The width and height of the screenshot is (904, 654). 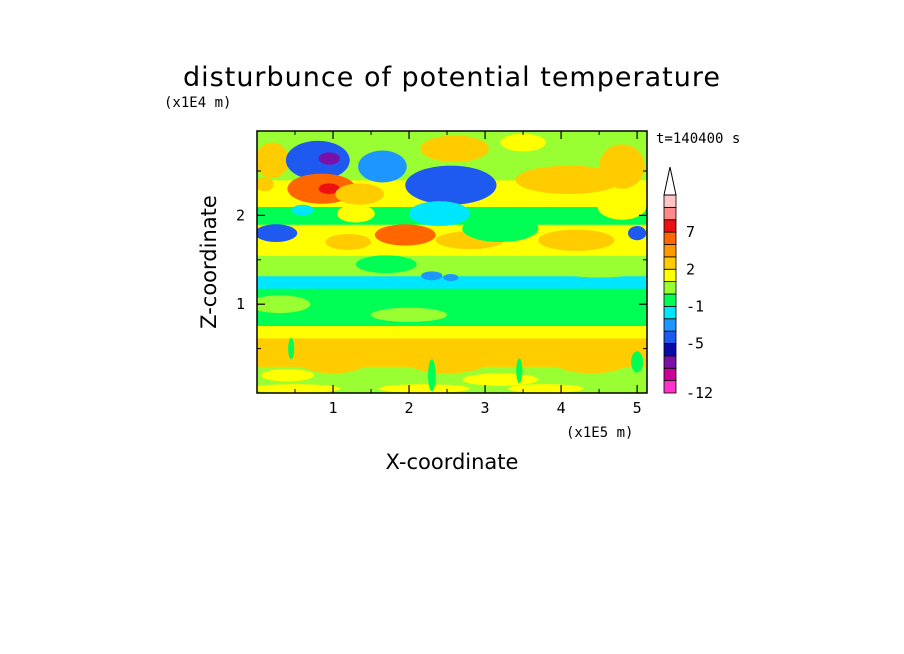 I want to click on y-axis-label: Z-coordinate, so click(x=209, y=262).